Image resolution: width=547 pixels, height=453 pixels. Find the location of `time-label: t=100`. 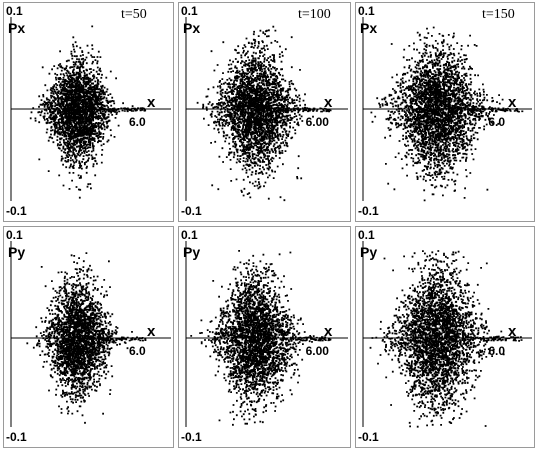

time-label: t=100 is located at coordinates (314, 14).